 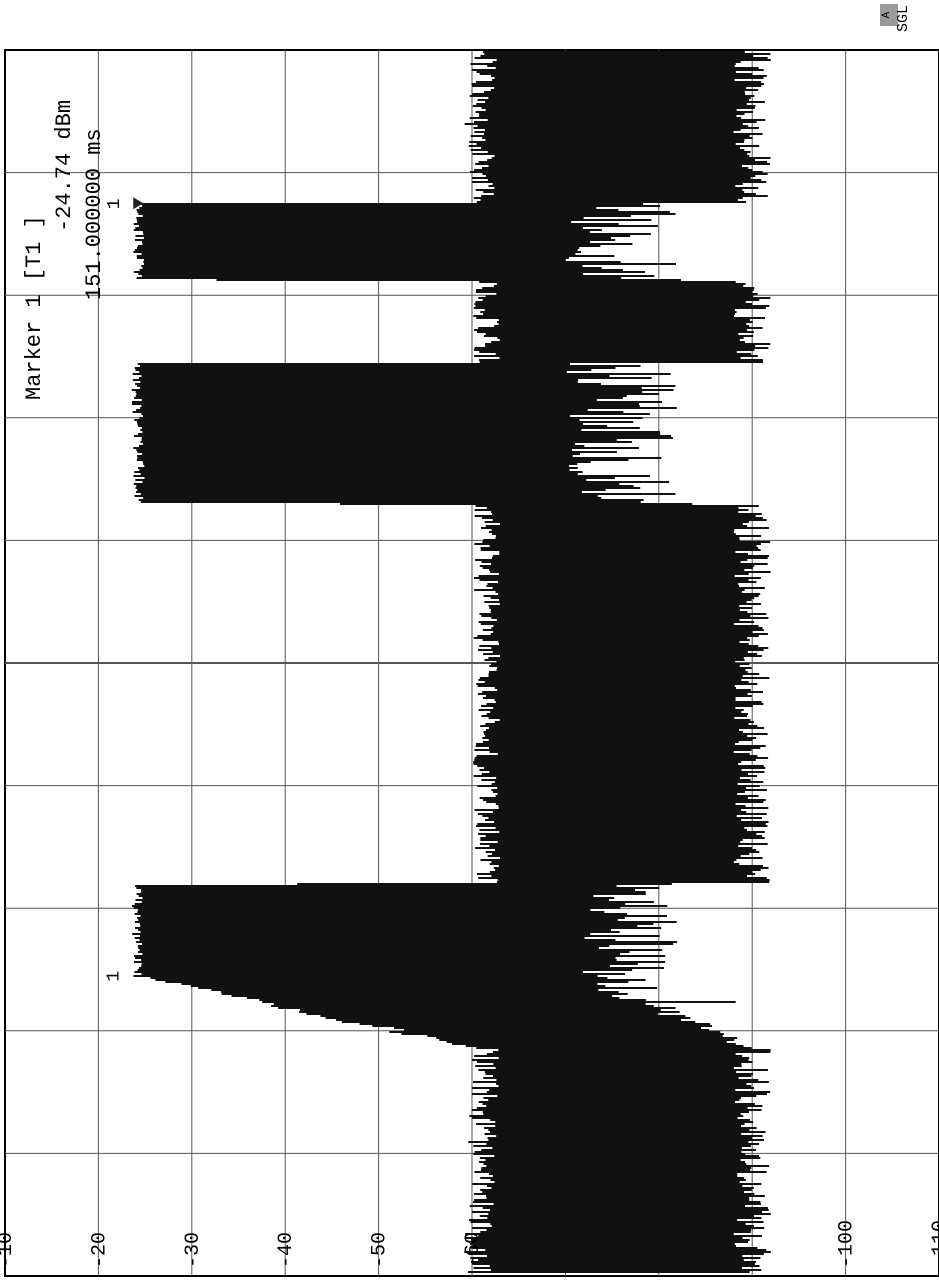 What do you see at coordinates (64, 250) in the screenshot?
I see `marker-readout: Marker 1 [T1 ] -24.74 dBm 151.000000 ms` at bounding box center [64, 250].